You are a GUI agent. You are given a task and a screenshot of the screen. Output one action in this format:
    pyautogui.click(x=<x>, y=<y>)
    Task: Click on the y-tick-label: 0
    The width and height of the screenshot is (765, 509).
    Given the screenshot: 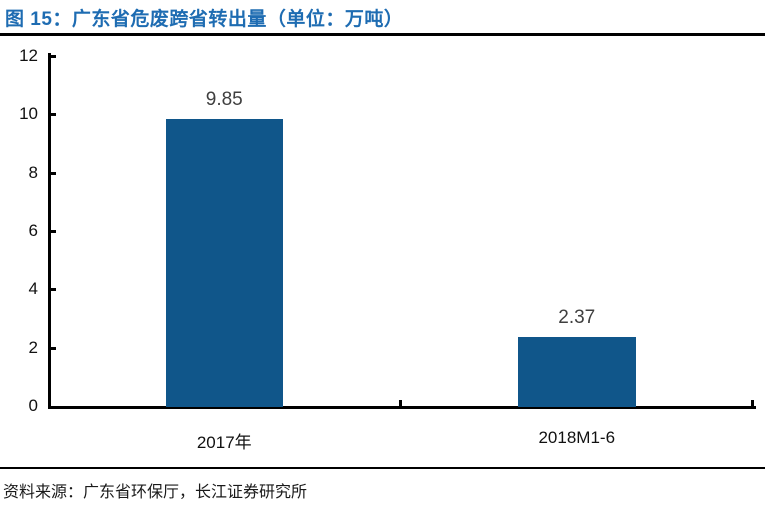 What is the action you would take?
    pyautogui.click(x=33, y=405)
    